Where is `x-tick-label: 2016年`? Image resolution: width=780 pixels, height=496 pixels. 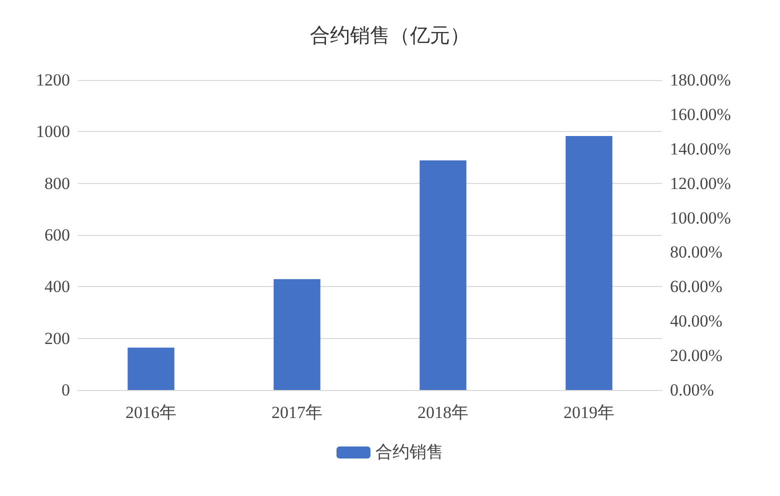
x-tick-label: 2016年 is located at coordinates (151, 412).